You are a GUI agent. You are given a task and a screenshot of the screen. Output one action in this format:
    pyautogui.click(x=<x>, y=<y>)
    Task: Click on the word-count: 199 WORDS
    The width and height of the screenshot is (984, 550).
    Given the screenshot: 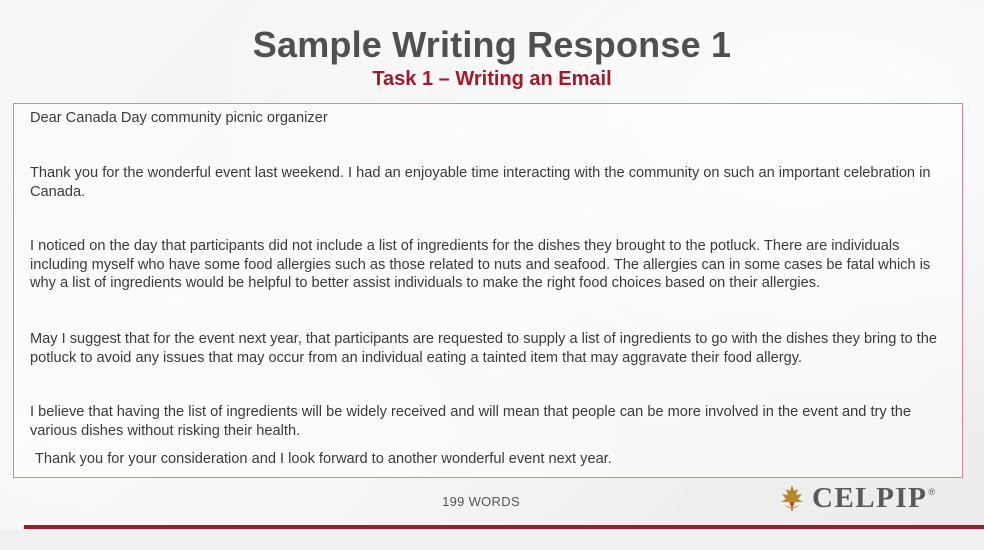 What is the action you would take?
    pyautogui.click(x=481, y=501)
    